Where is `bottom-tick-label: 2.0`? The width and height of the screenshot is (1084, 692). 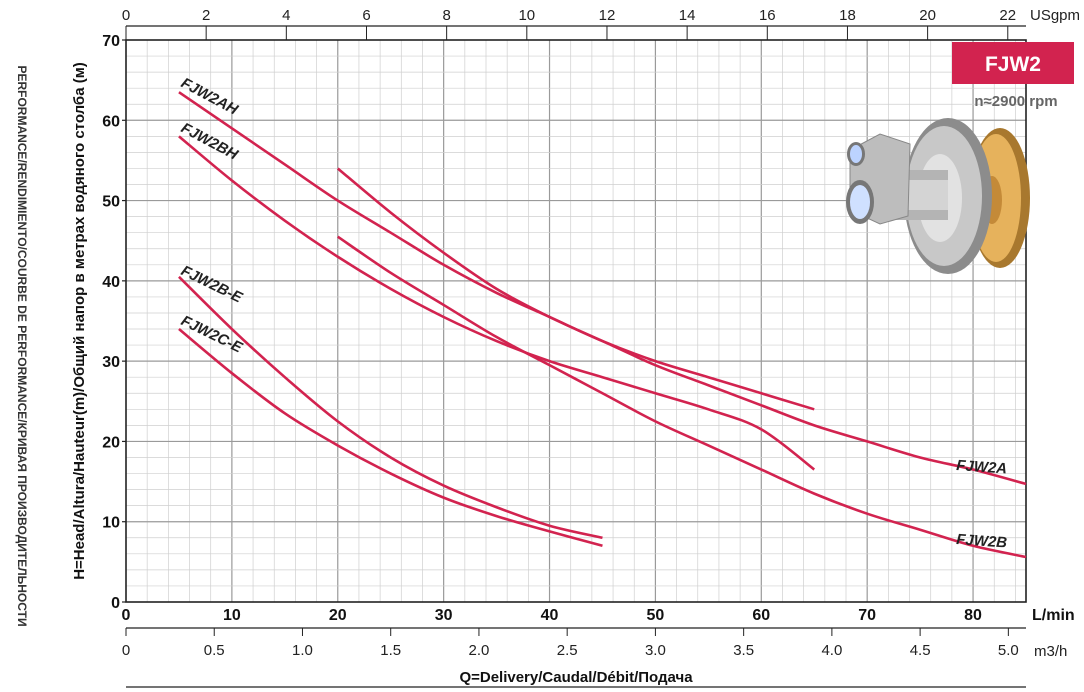 bottom-tick-label: 2.0 is located at coordinates (479, 650).